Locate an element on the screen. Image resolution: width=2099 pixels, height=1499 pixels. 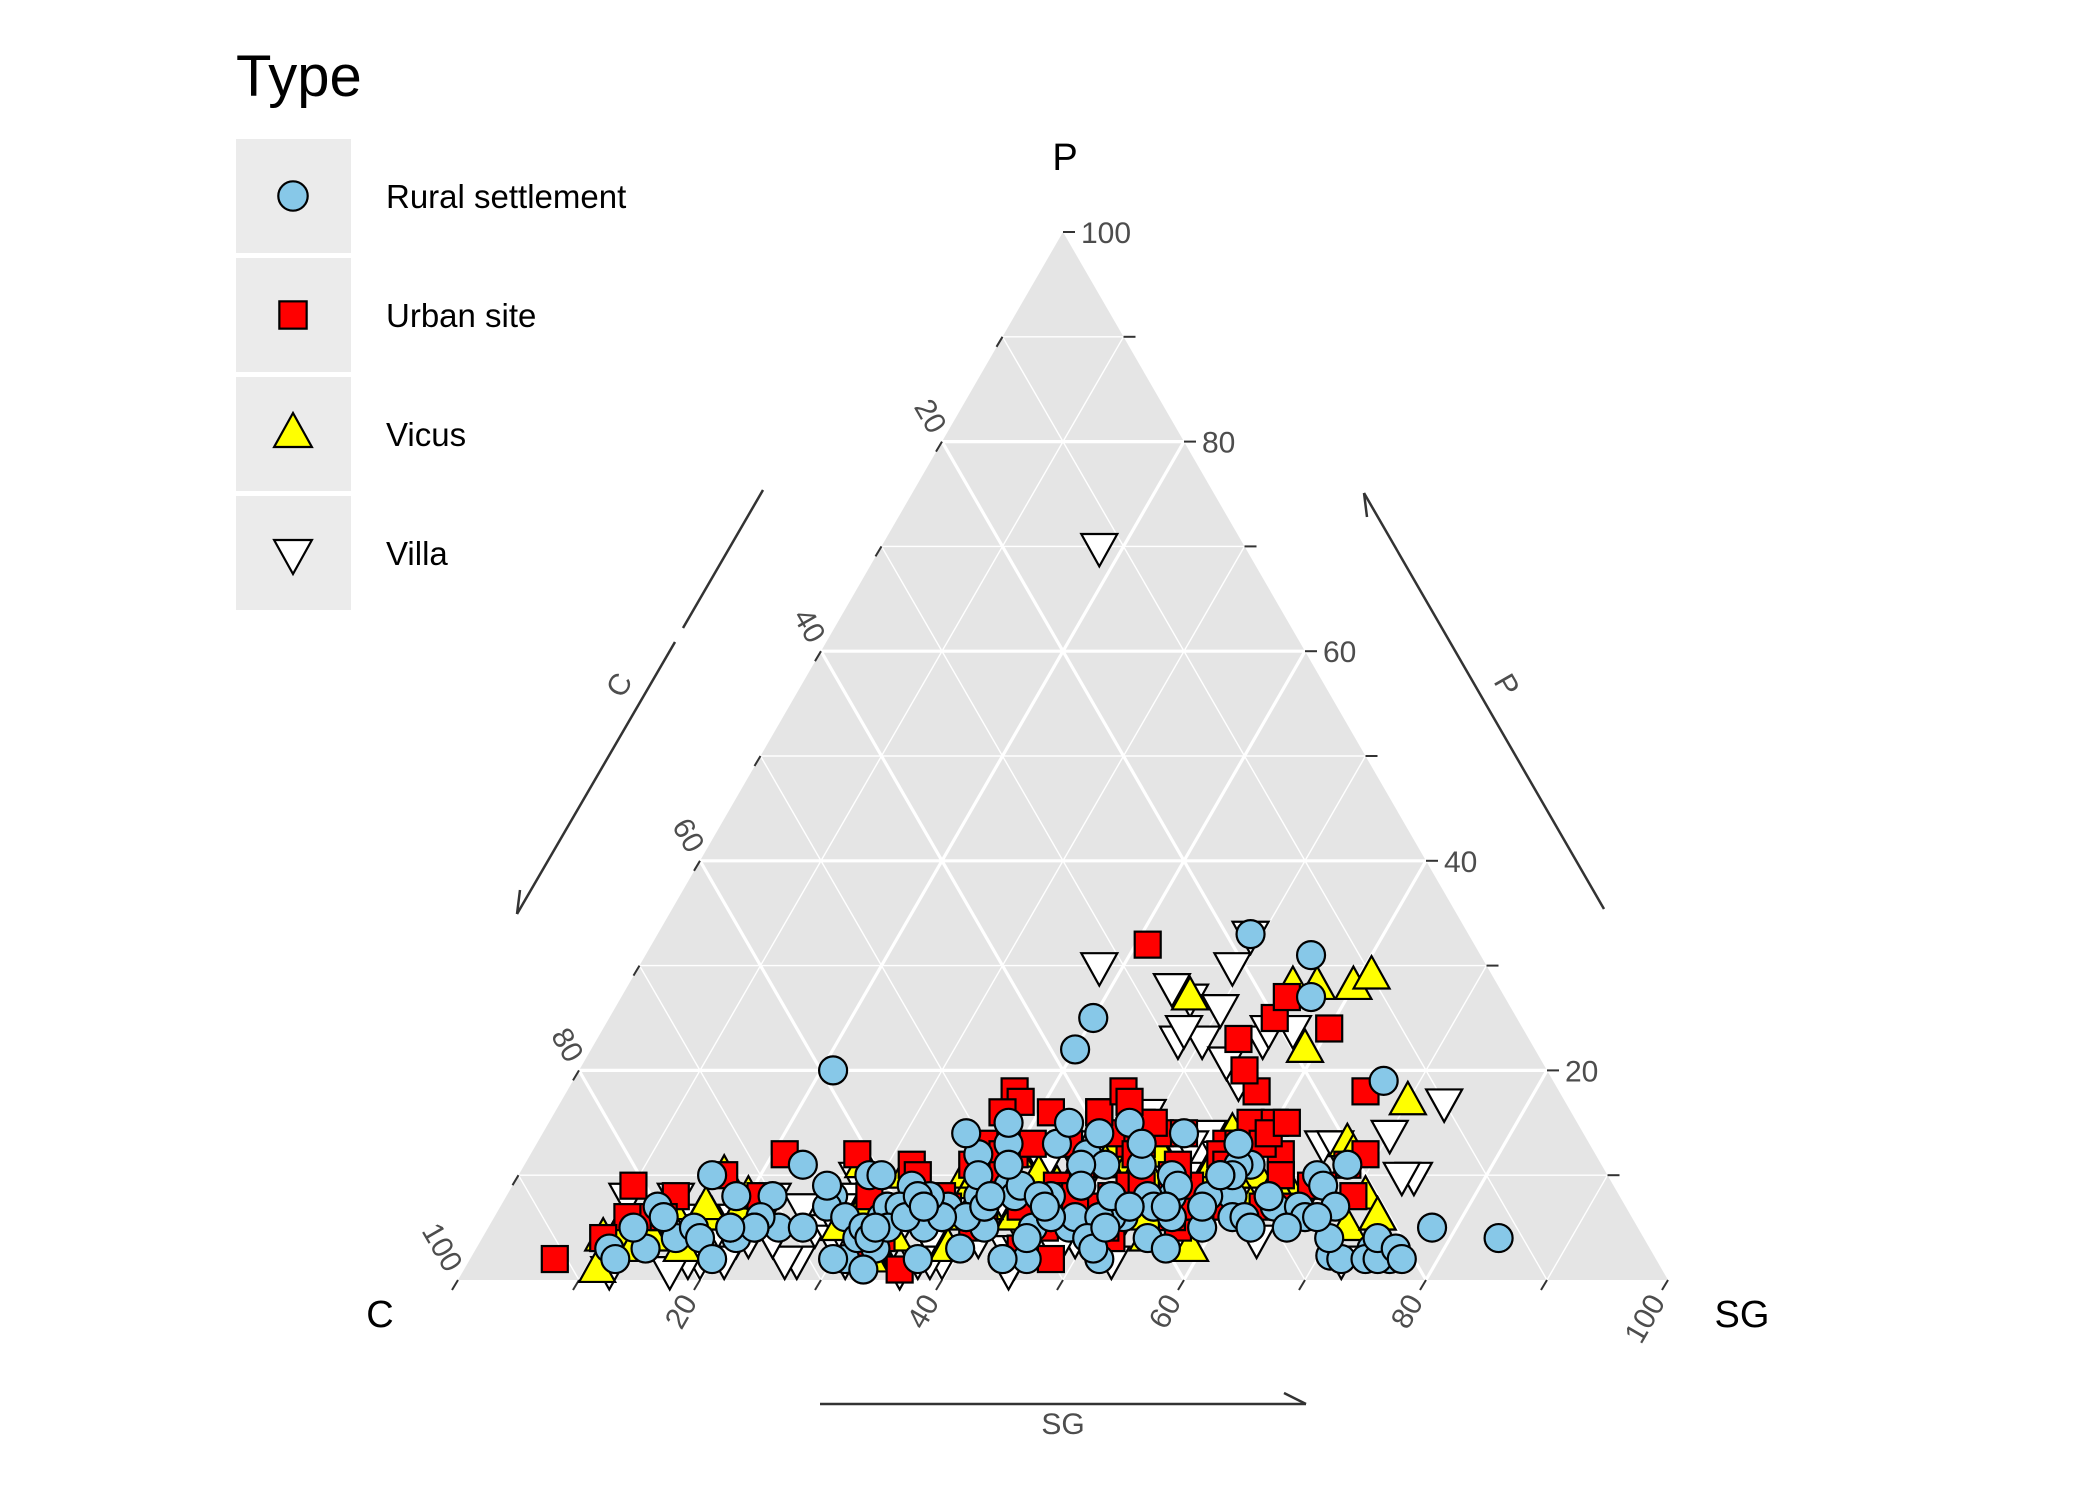
legend-key-square is located at coordinates (293, 315).